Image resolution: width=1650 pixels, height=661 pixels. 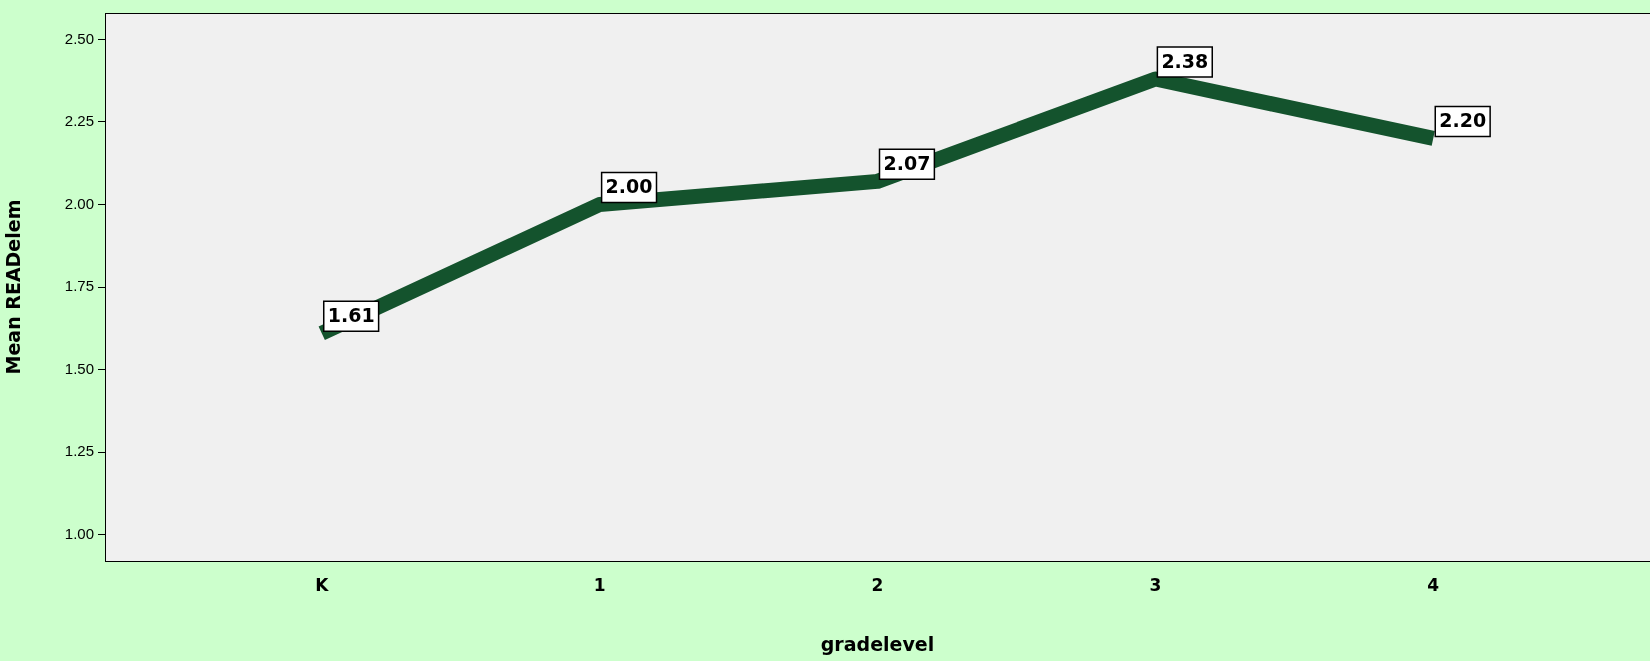 I want to click on y-tick-label: 1.00, so click(x=79, y=533).